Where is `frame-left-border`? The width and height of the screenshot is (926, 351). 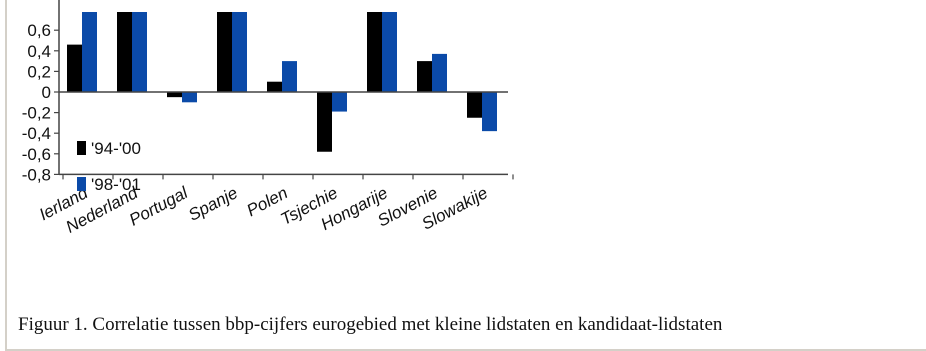
frame-left-border is located at coordinates (6, 175).